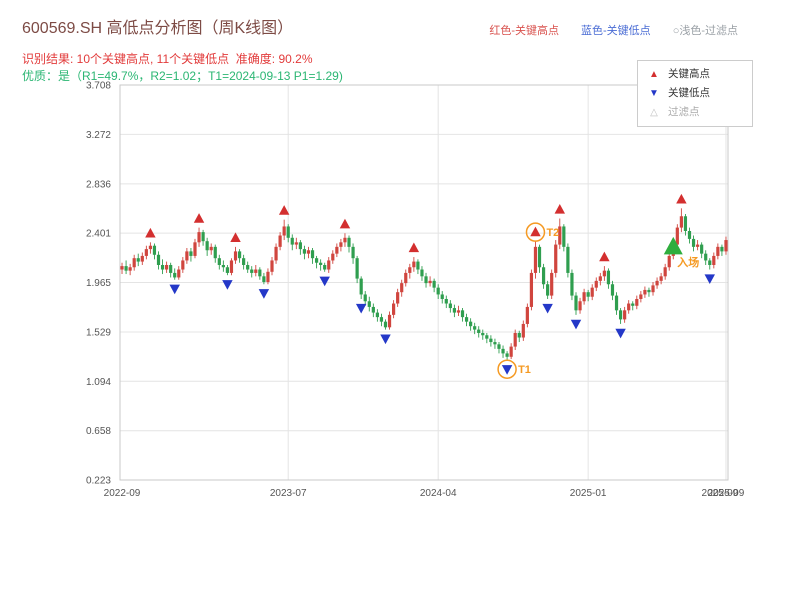  What do you see at coordinates (673, 245) in the screenshot?
I see `entry-triangle` at bounding box center [673, 245].